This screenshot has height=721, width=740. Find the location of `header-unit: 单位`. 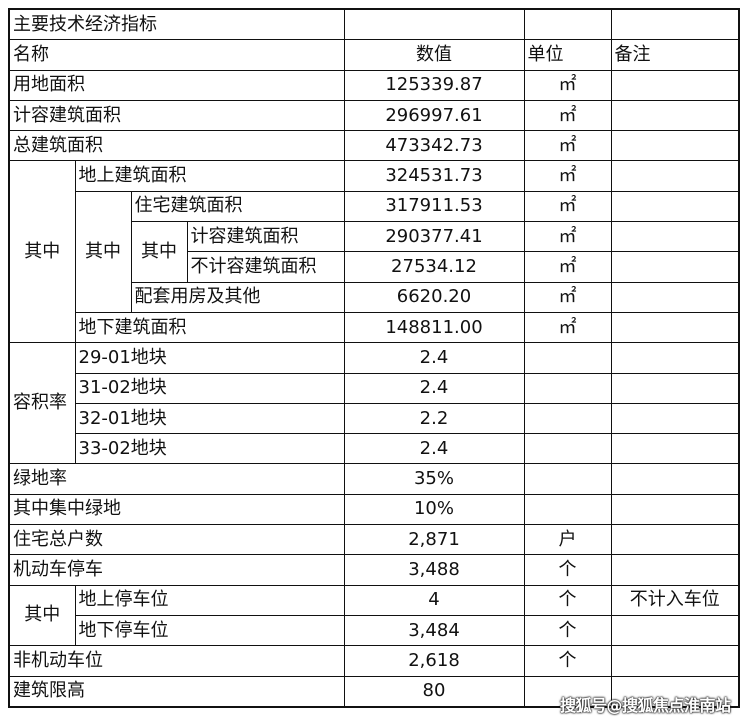

header-unit: 单位 is located at coordinates (567, 55).